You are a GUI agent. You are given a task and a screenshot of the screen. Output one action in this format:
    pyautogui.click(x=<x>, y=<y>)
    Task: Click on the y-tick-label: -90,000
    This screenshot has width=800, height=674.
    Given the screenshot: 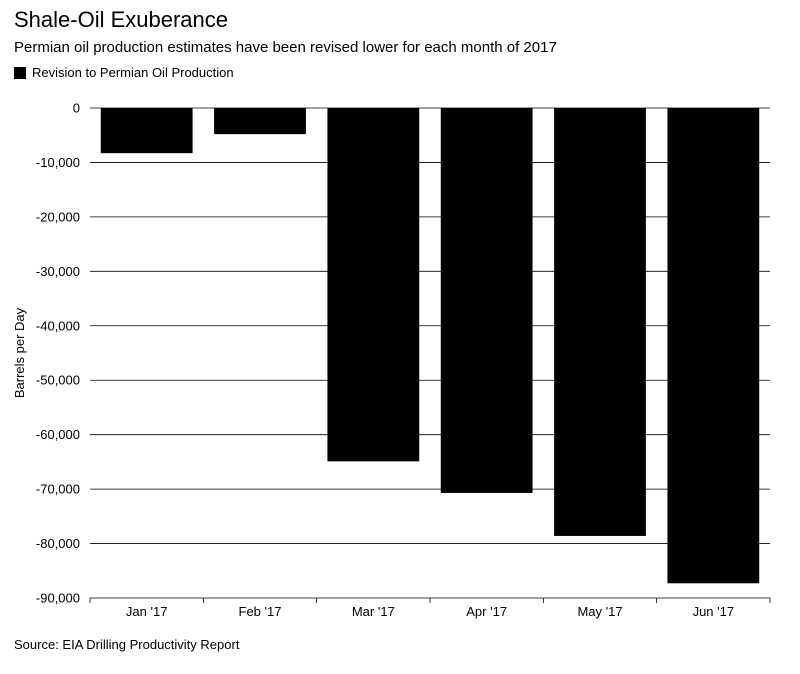 What is the action you would take?
    pyautogui.click(x=58, y=598)
    